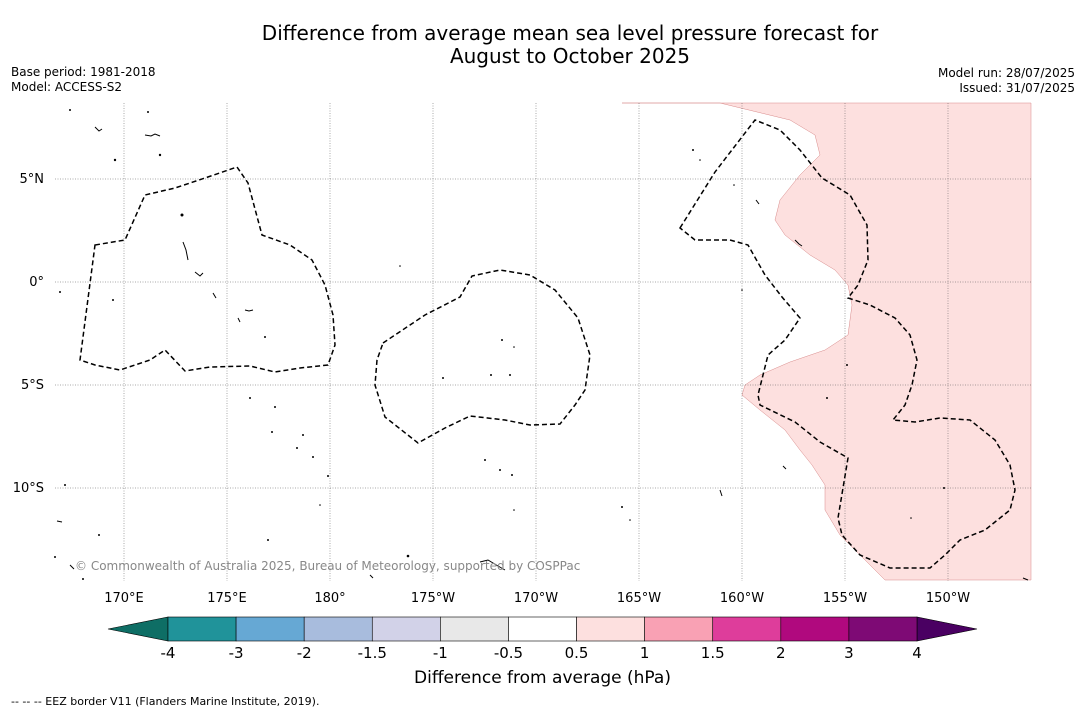 This screenshot has width=1085, height=713. I want to click on colorbar-tick-label: -4, so click(168, 653).